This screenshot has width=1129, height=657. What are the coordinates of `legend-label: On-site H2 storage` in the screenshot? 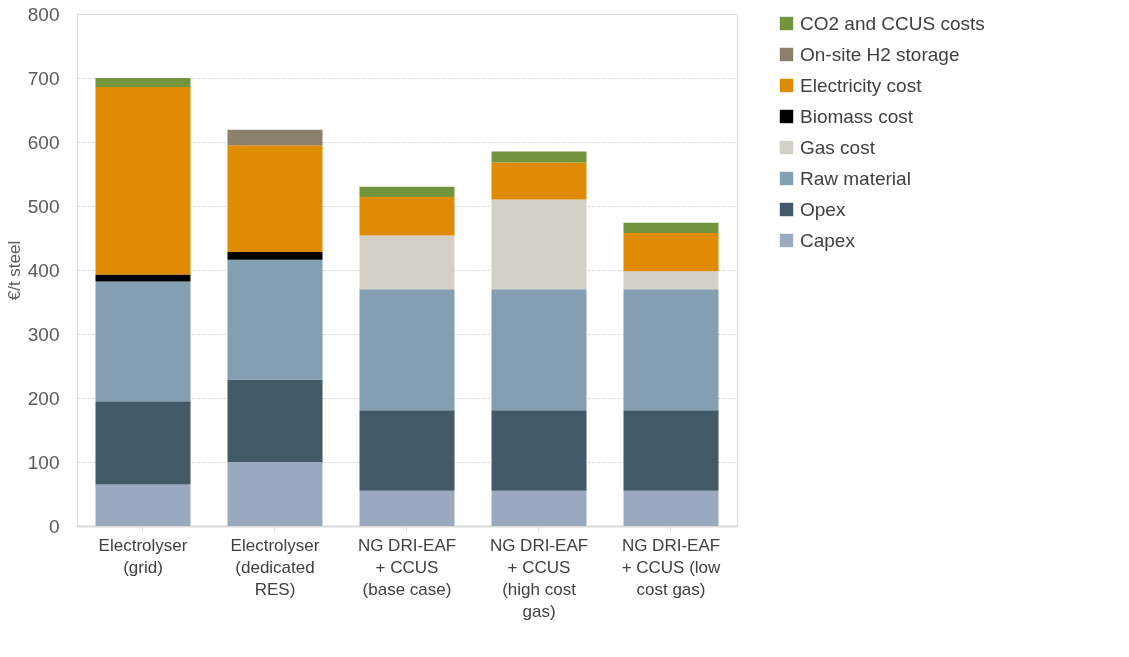 It's located at (880, 54).